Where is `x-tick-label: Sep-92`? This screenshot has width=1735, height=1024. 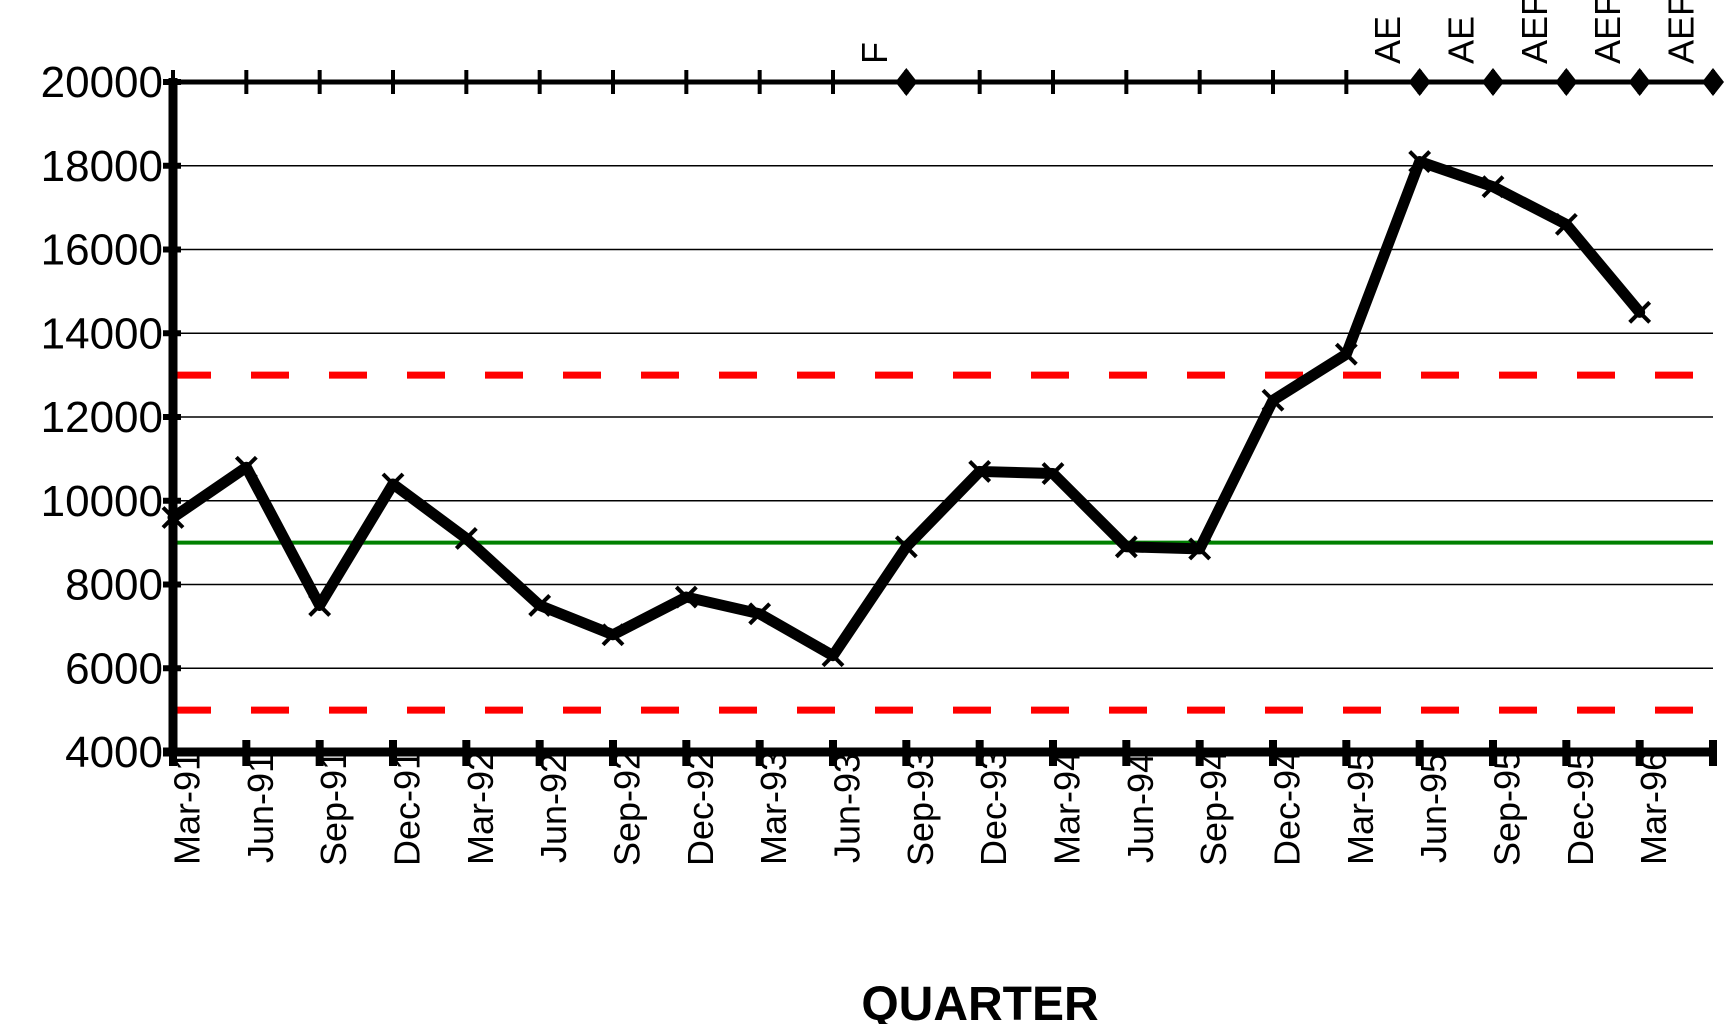
x-tick-label: Sep-92 is located at coordinates (627, 808).